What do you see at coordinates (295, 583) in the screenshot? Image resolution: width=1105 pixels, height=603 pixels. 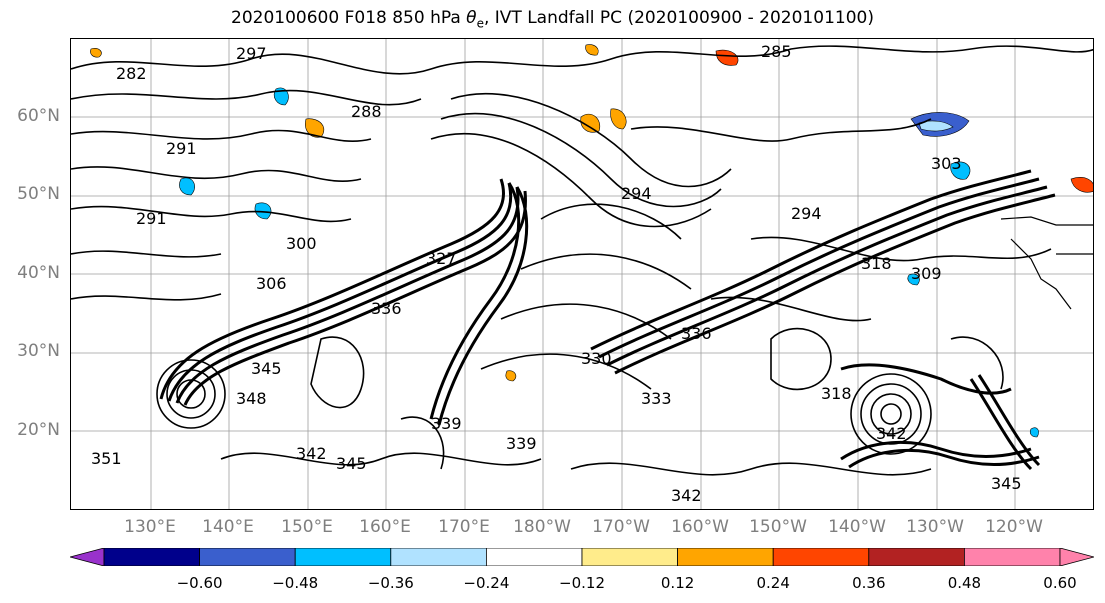 I see `colorbar-tick-label: −0.48` at bounding box center [295, 583].